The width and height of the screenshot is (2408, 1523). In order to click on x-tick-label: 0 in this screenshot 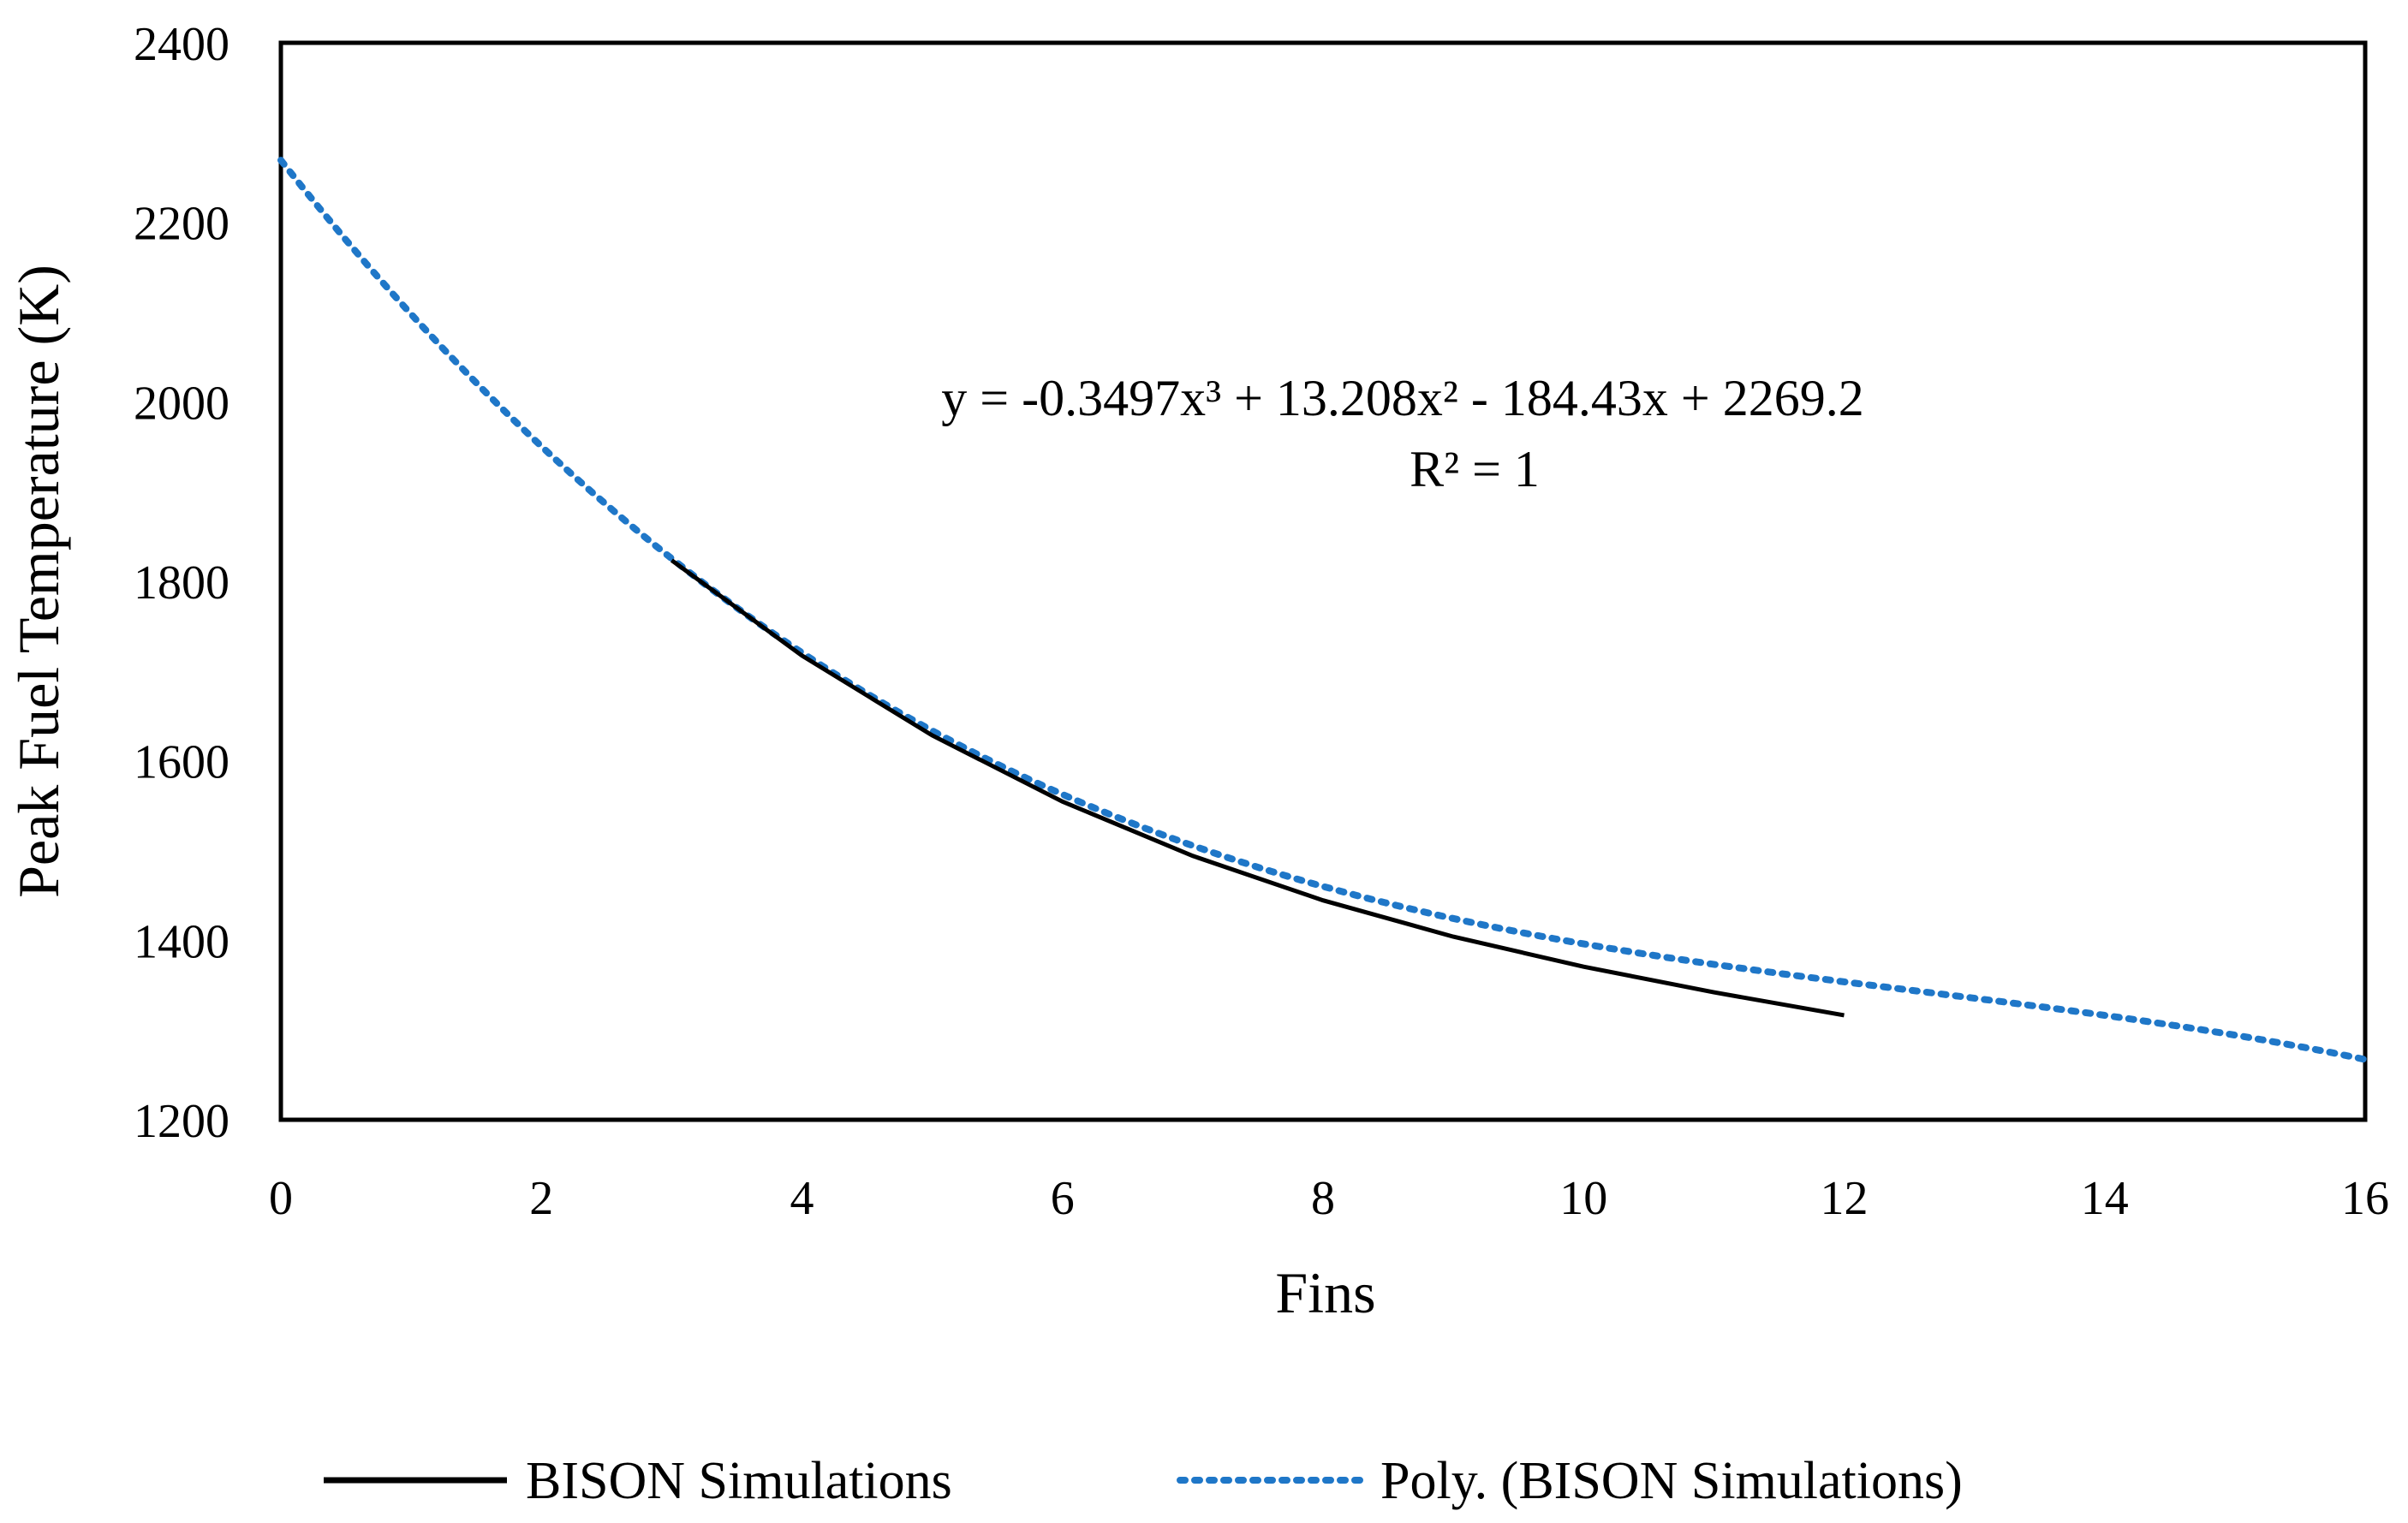, I will do `click(281, 1198)`.